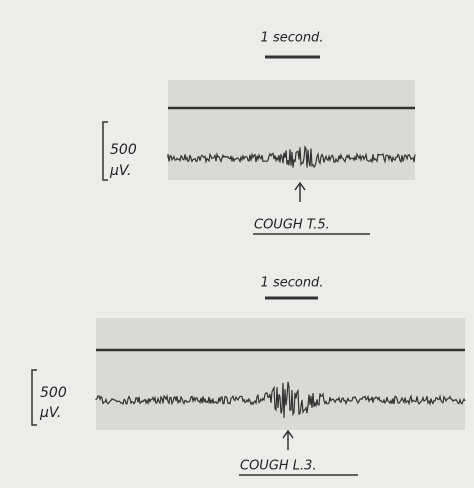  I want to click on event-label: COUGH T.5., so click(292, 225).